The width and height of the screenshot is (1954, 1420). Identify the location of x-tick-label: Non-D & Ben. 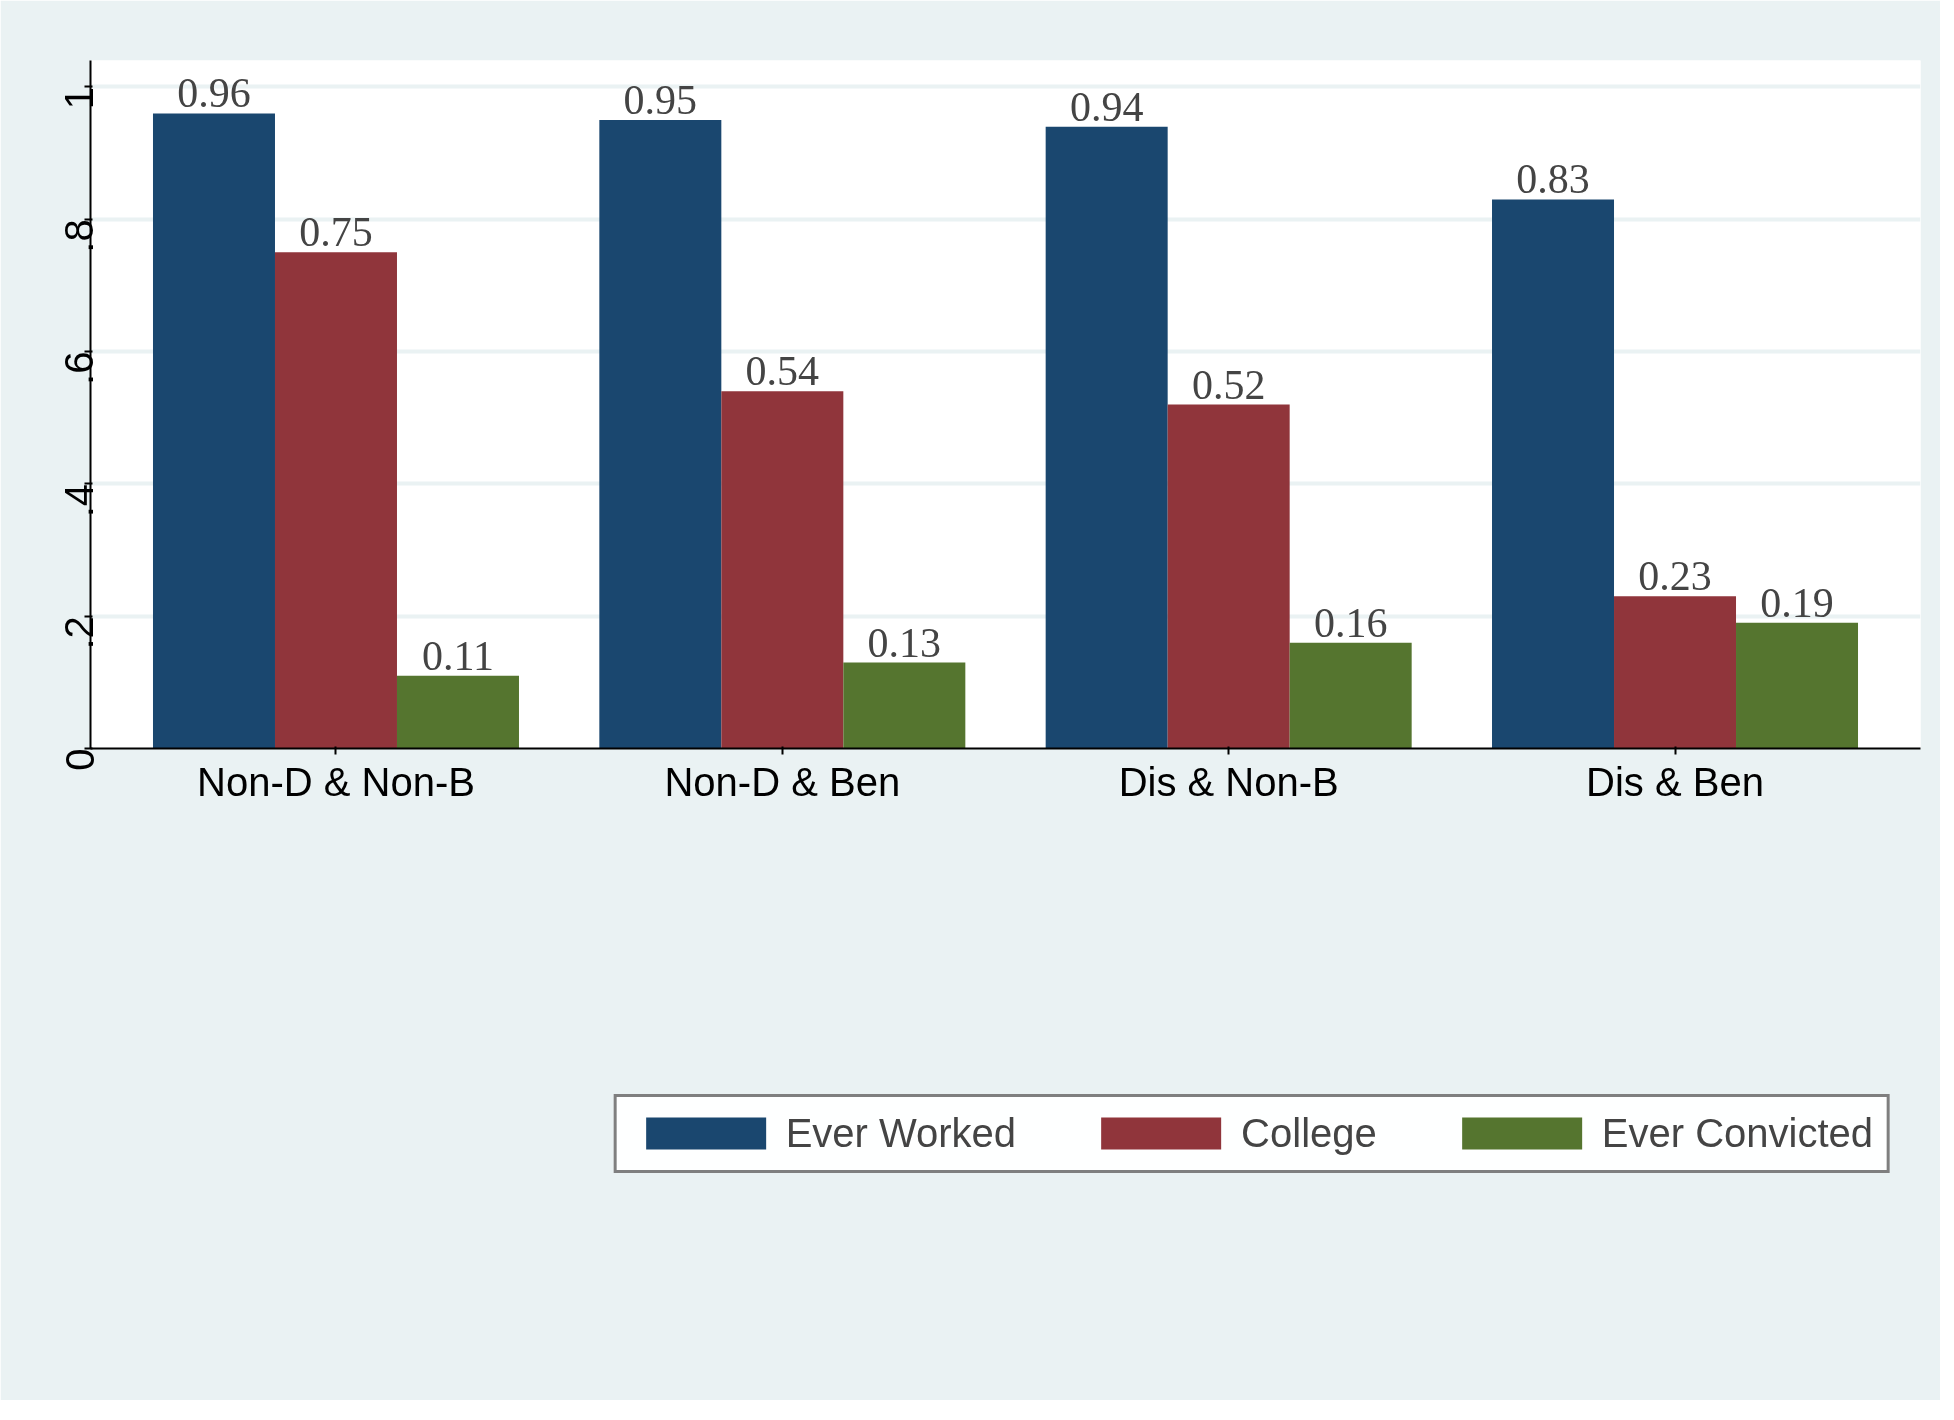
(782, 781).